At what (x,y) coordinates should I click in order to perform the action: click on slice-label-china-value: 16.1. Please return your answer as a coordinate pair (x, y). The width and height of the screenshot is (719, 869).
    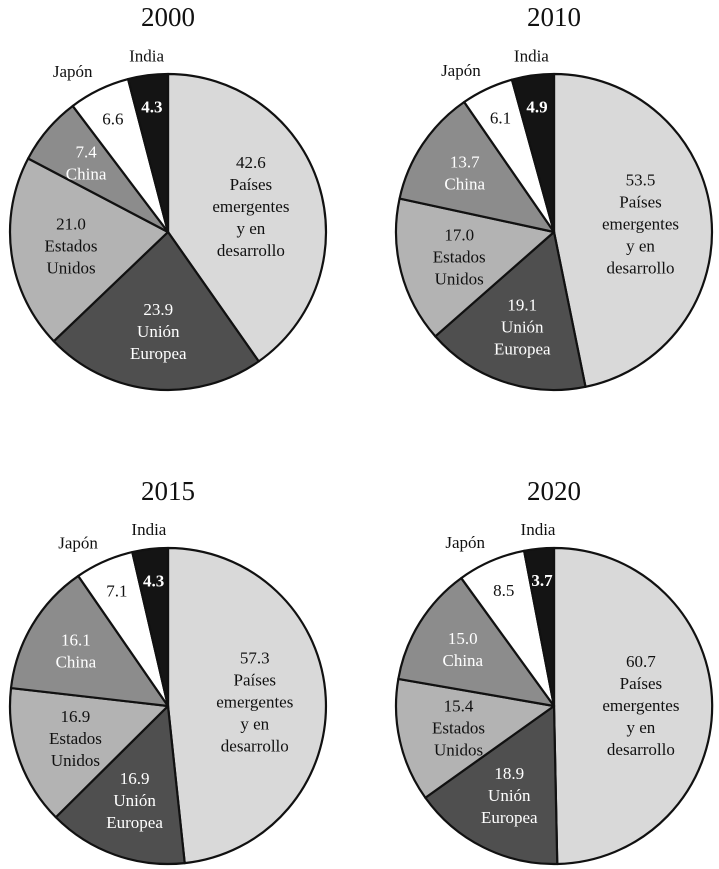
    Looking at the image, I should click on (76, 640).